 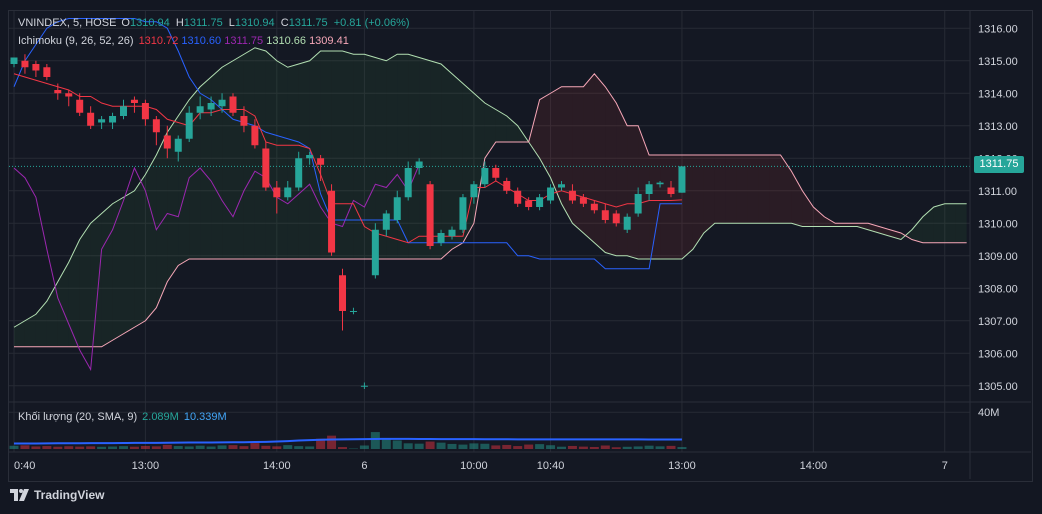 What do you see at coordinates (998, 322) in the screenshot?
I see `price-tick-label: 1307.00` at bounding box center [998, 322].